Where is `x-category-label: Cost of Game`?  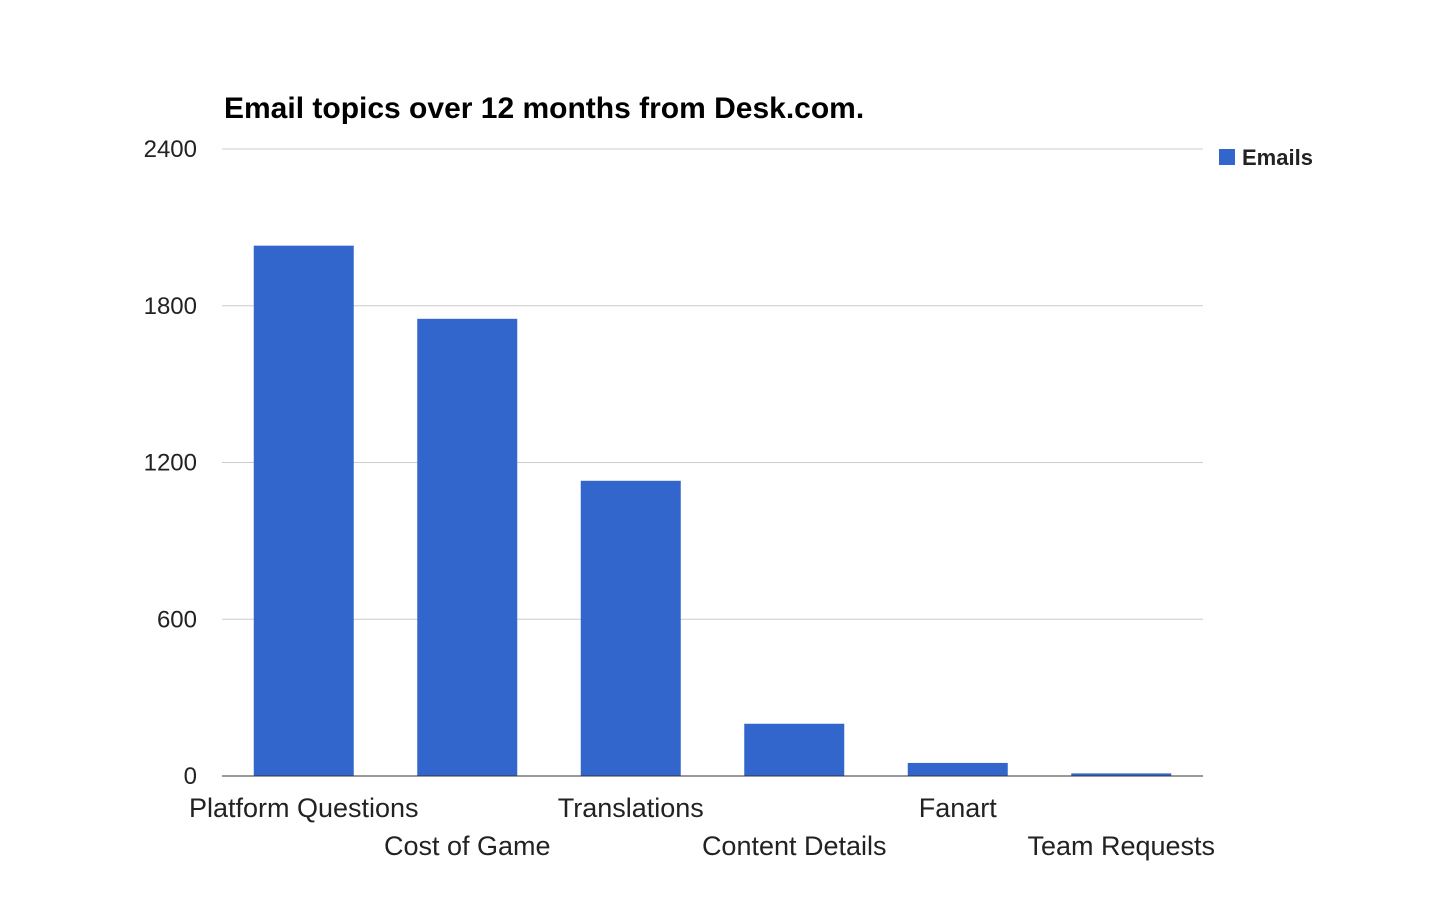 x-category-label: Cost of Game is located at coordinates (467, 846).